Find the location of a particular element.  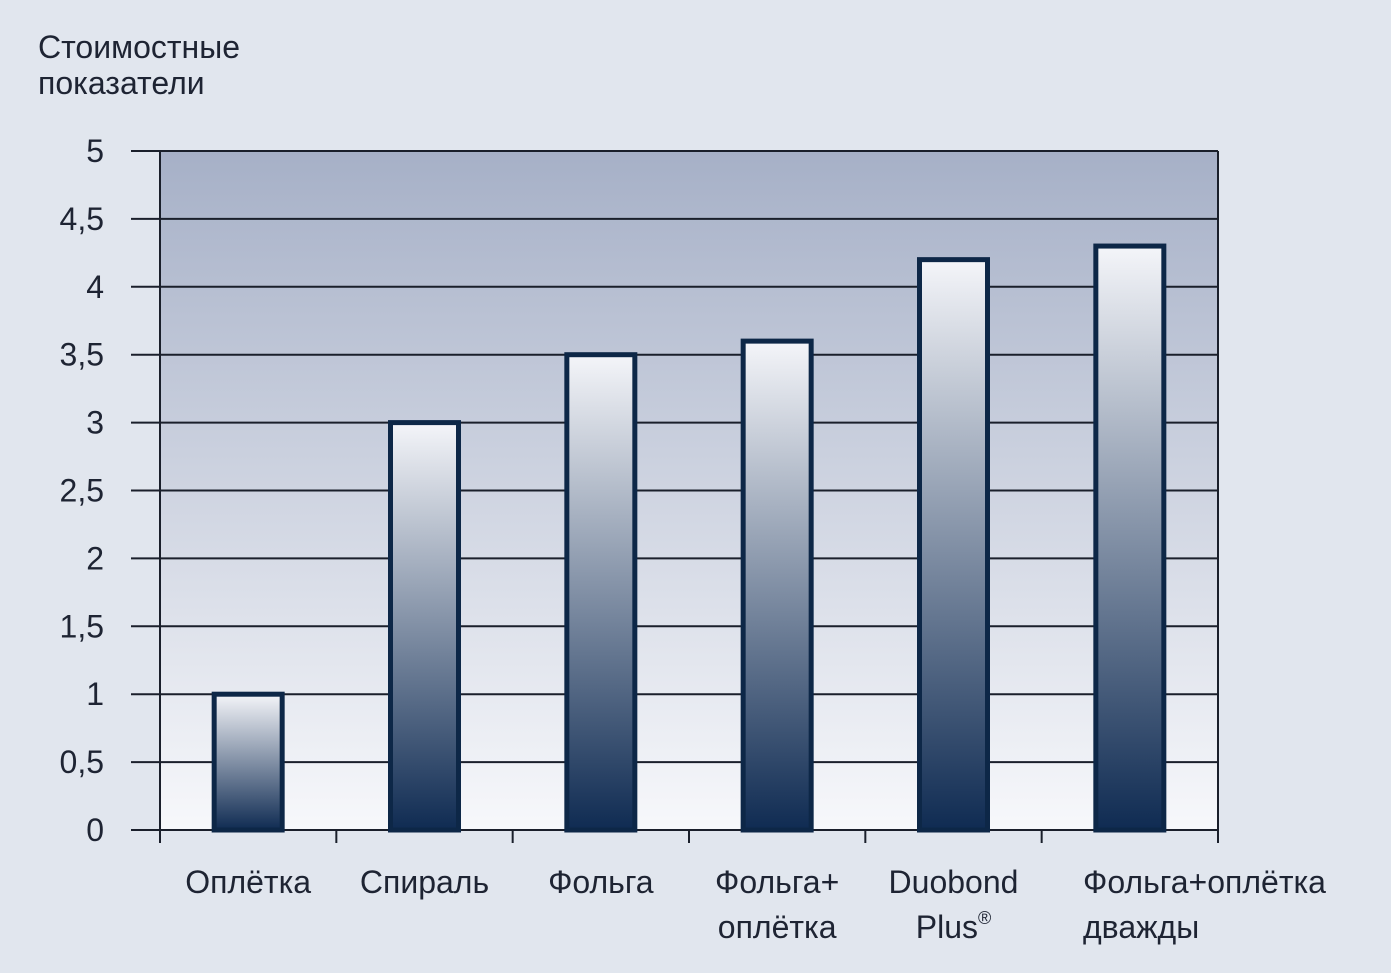

y-tick-label: 1 is located at coordinates (95, 694).